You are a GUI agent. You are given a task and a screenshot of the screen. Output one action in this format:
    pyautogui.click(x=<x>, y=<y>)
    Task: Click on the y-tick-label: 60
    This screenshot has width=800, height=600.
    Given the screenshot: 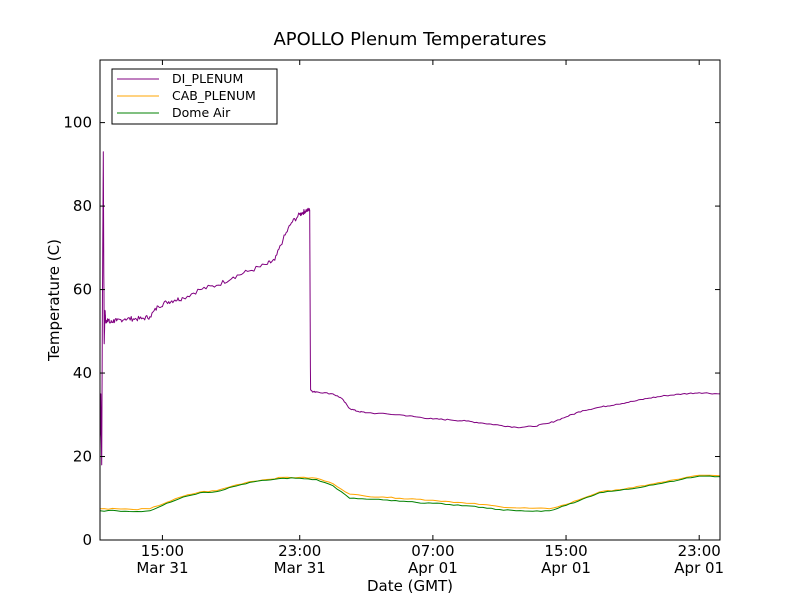 What is the action you would take?
    pyautogui.click(x=82, y=290)
    